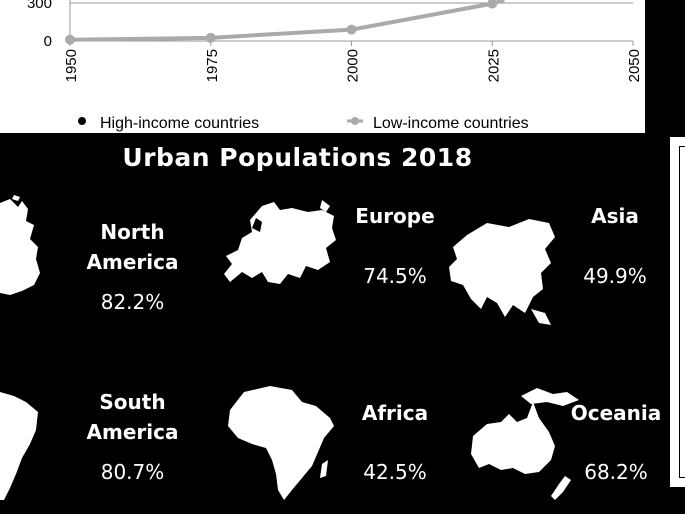 This screenshot has width=685, height=514. I want to click on region-name-africa: Africa, so click(395, 413).